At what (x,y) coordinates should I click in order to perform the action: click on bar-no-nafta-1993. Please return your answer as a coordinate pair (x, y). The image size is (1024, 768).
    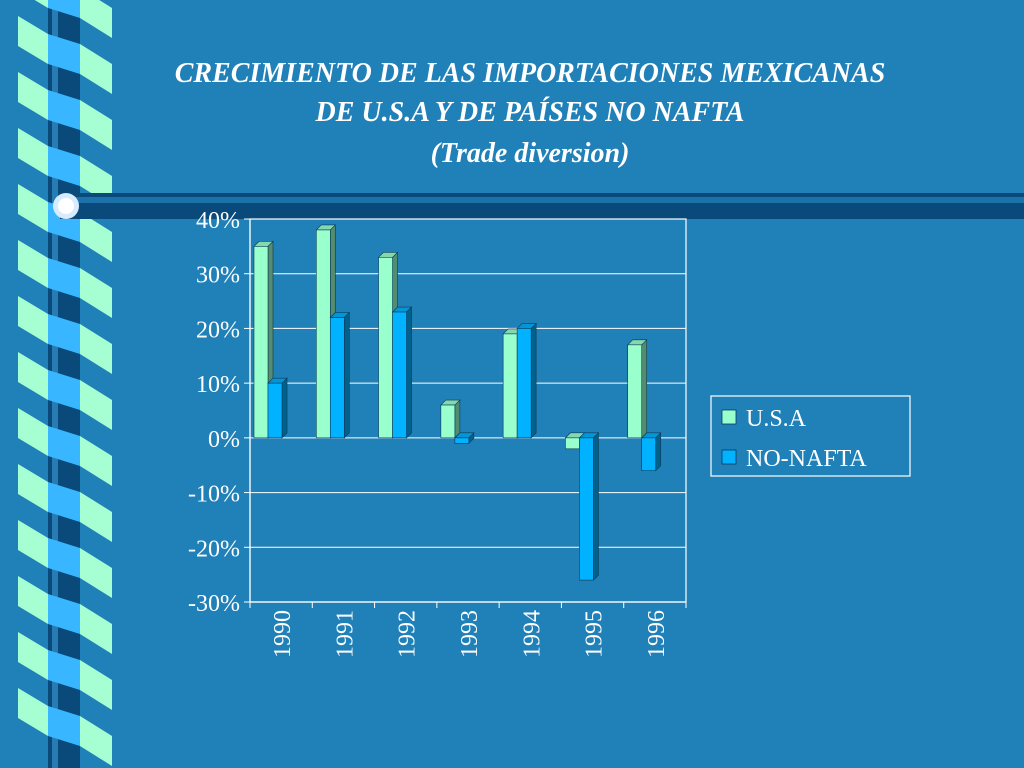
    Looking at the image, I should click on (464, 438).